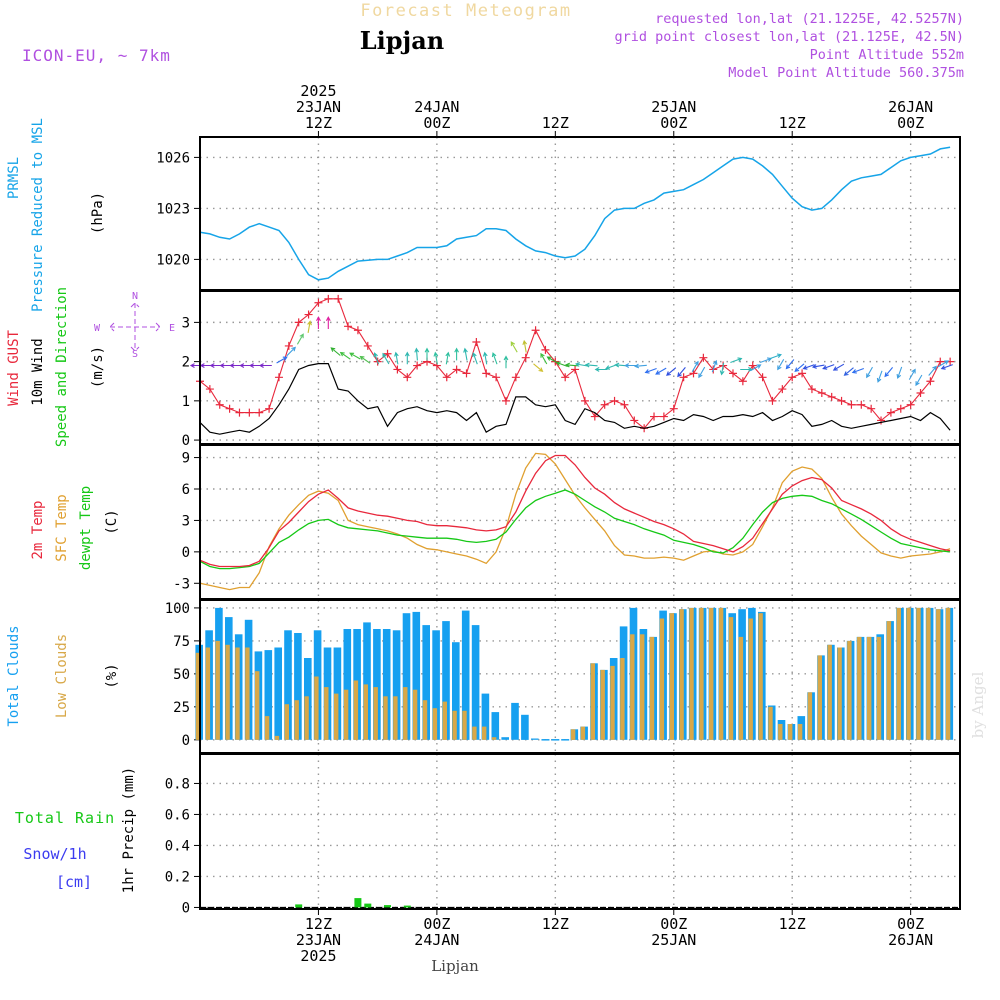  What do you see at coordinates (910, 107) in the screenshot?
I see `top-time-label: 26JAN` at bounding box center [910, 107].